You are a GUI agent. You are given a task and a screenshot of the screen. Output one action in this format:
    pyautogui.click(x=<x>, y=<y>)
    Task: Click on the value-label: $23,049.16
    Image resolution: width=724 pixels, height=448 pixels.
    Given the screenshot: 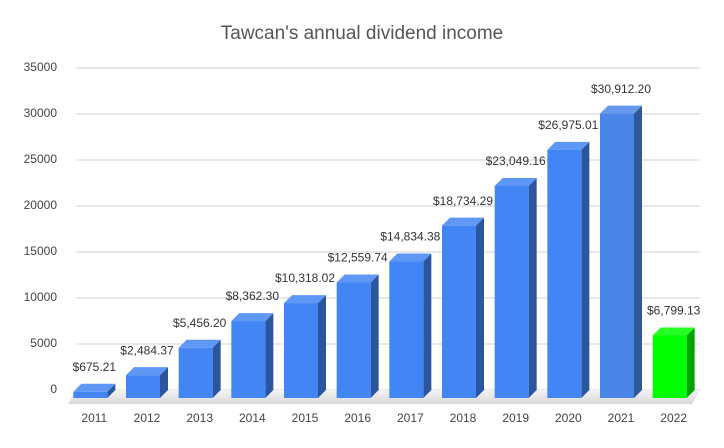 What is the action you would take?
    pyautogui.click(x=516, y=161)
    